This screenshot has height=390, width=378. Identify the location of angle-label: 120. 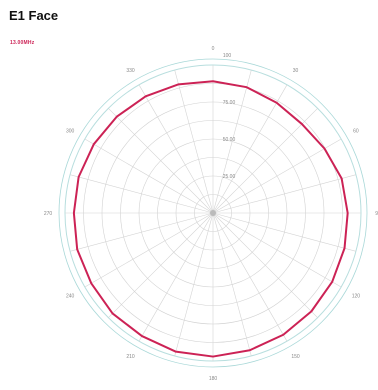
(356, 297).